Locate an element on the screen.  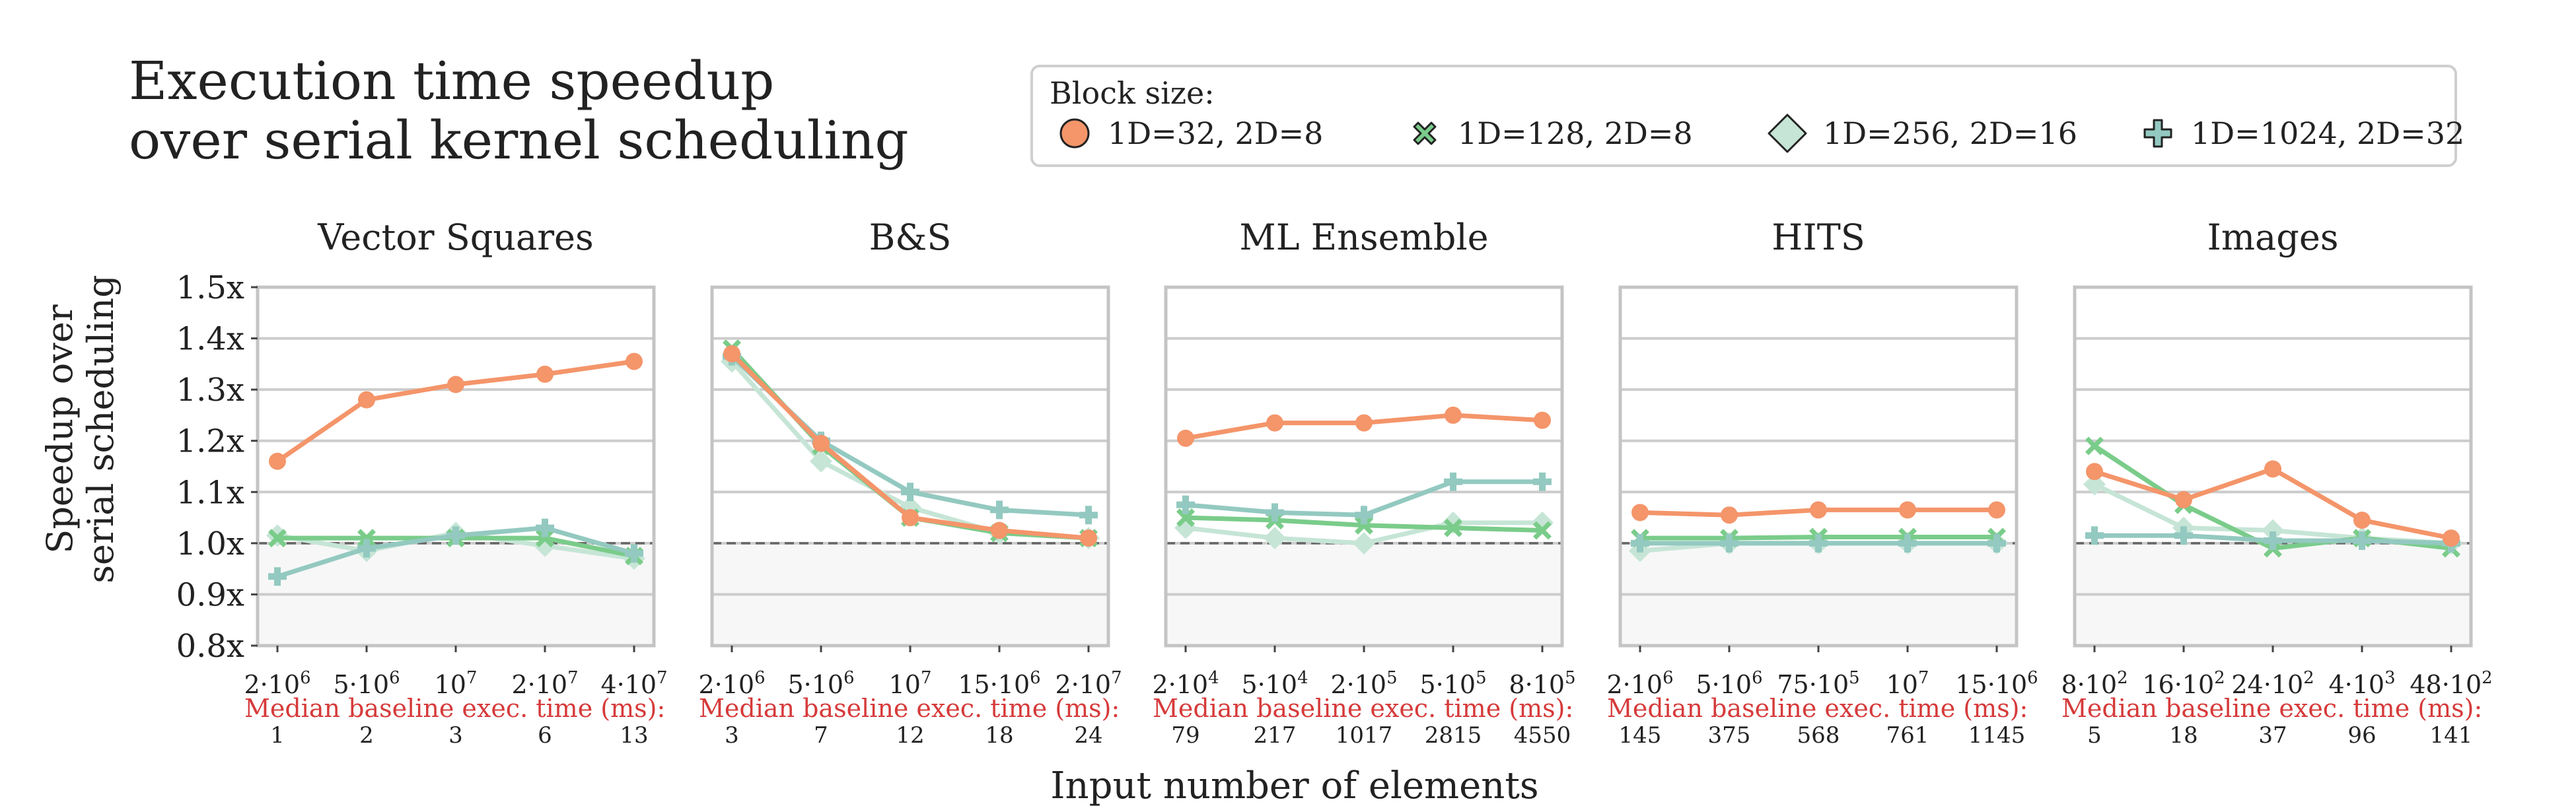
baseline-time-label: 1145 is located at coordinates (1997, 735).